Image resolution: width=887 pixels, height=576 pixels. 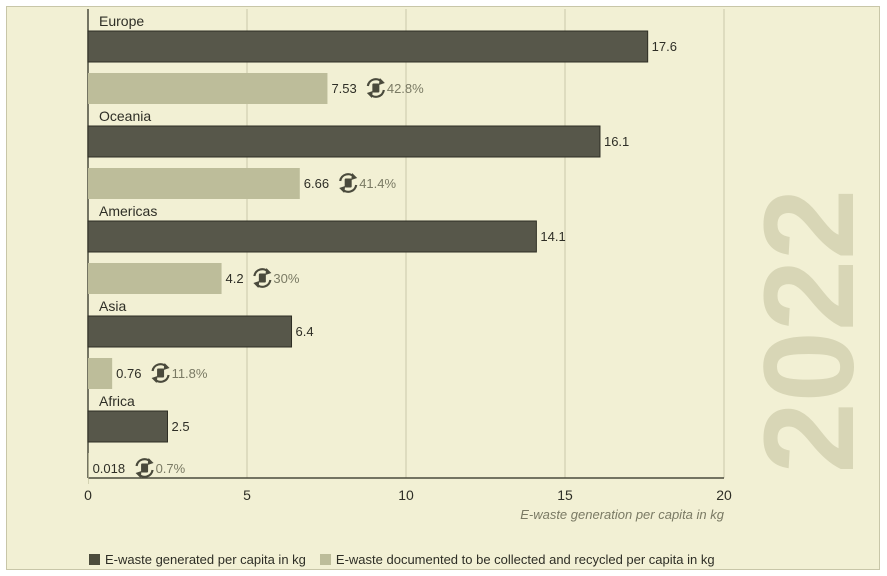 I want to click on x-tick-label-15: 15, so click(x=565, y=495).